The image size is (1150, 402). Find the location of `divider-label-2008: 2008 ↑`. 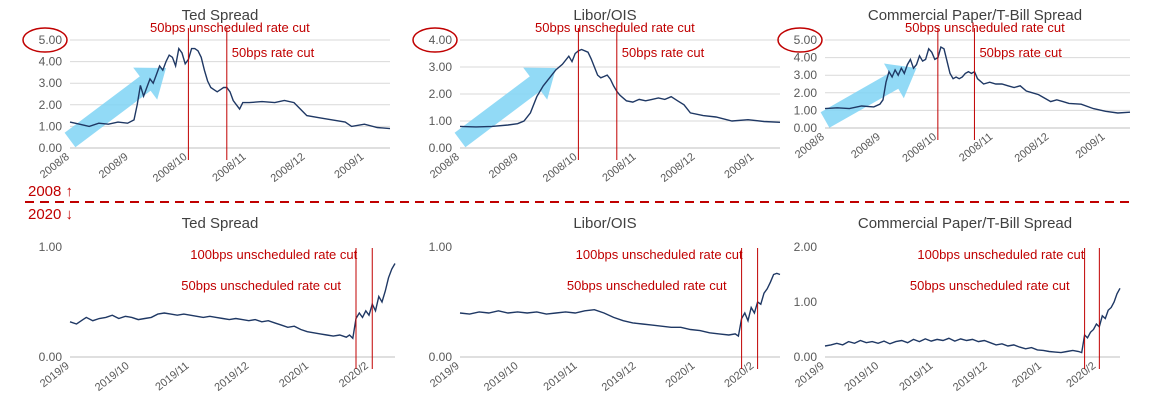

divider-label-2008: 2008 ↑ is located at coordinates (51, 191).